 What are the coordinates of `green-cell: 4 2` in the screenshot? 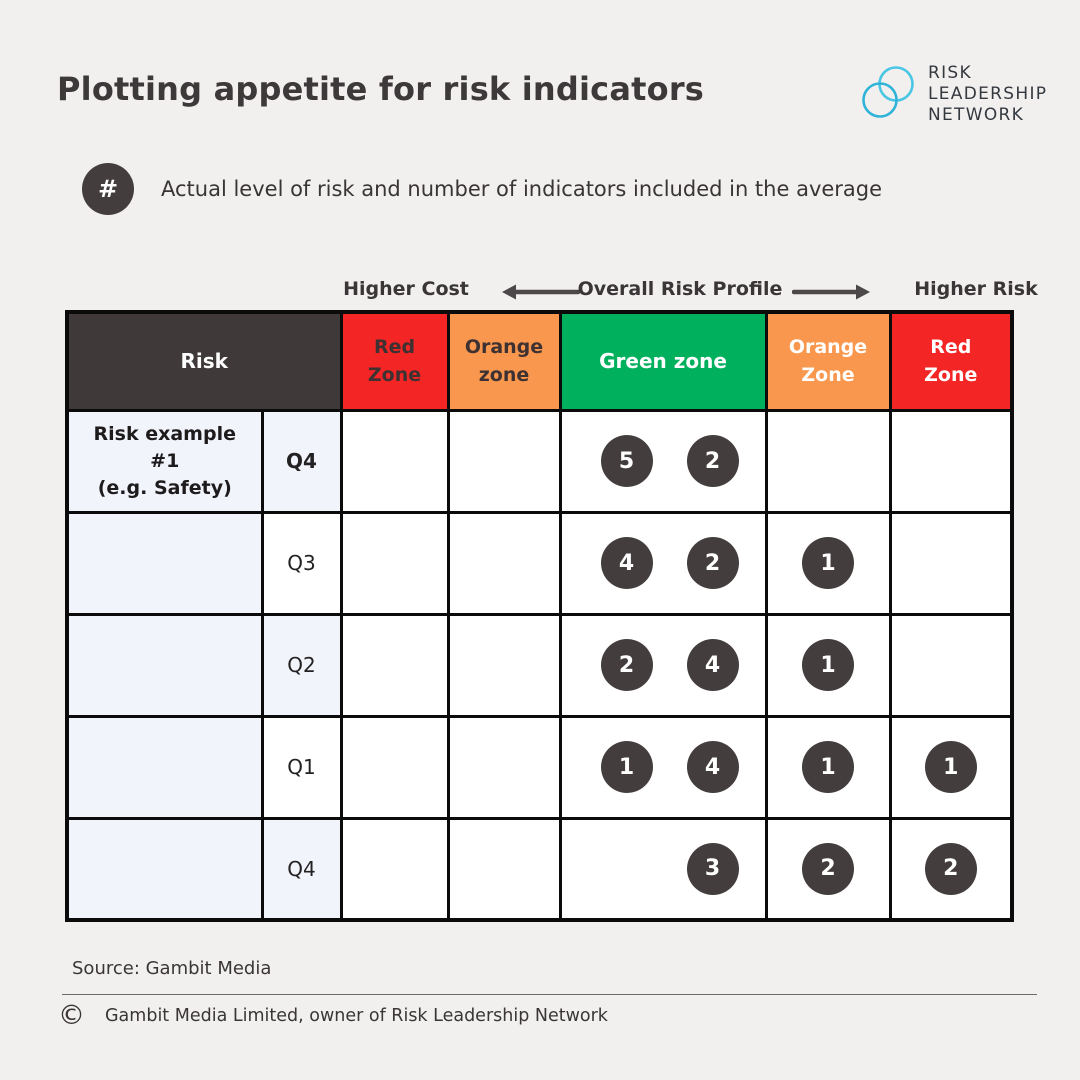 It's located at (663, 563).